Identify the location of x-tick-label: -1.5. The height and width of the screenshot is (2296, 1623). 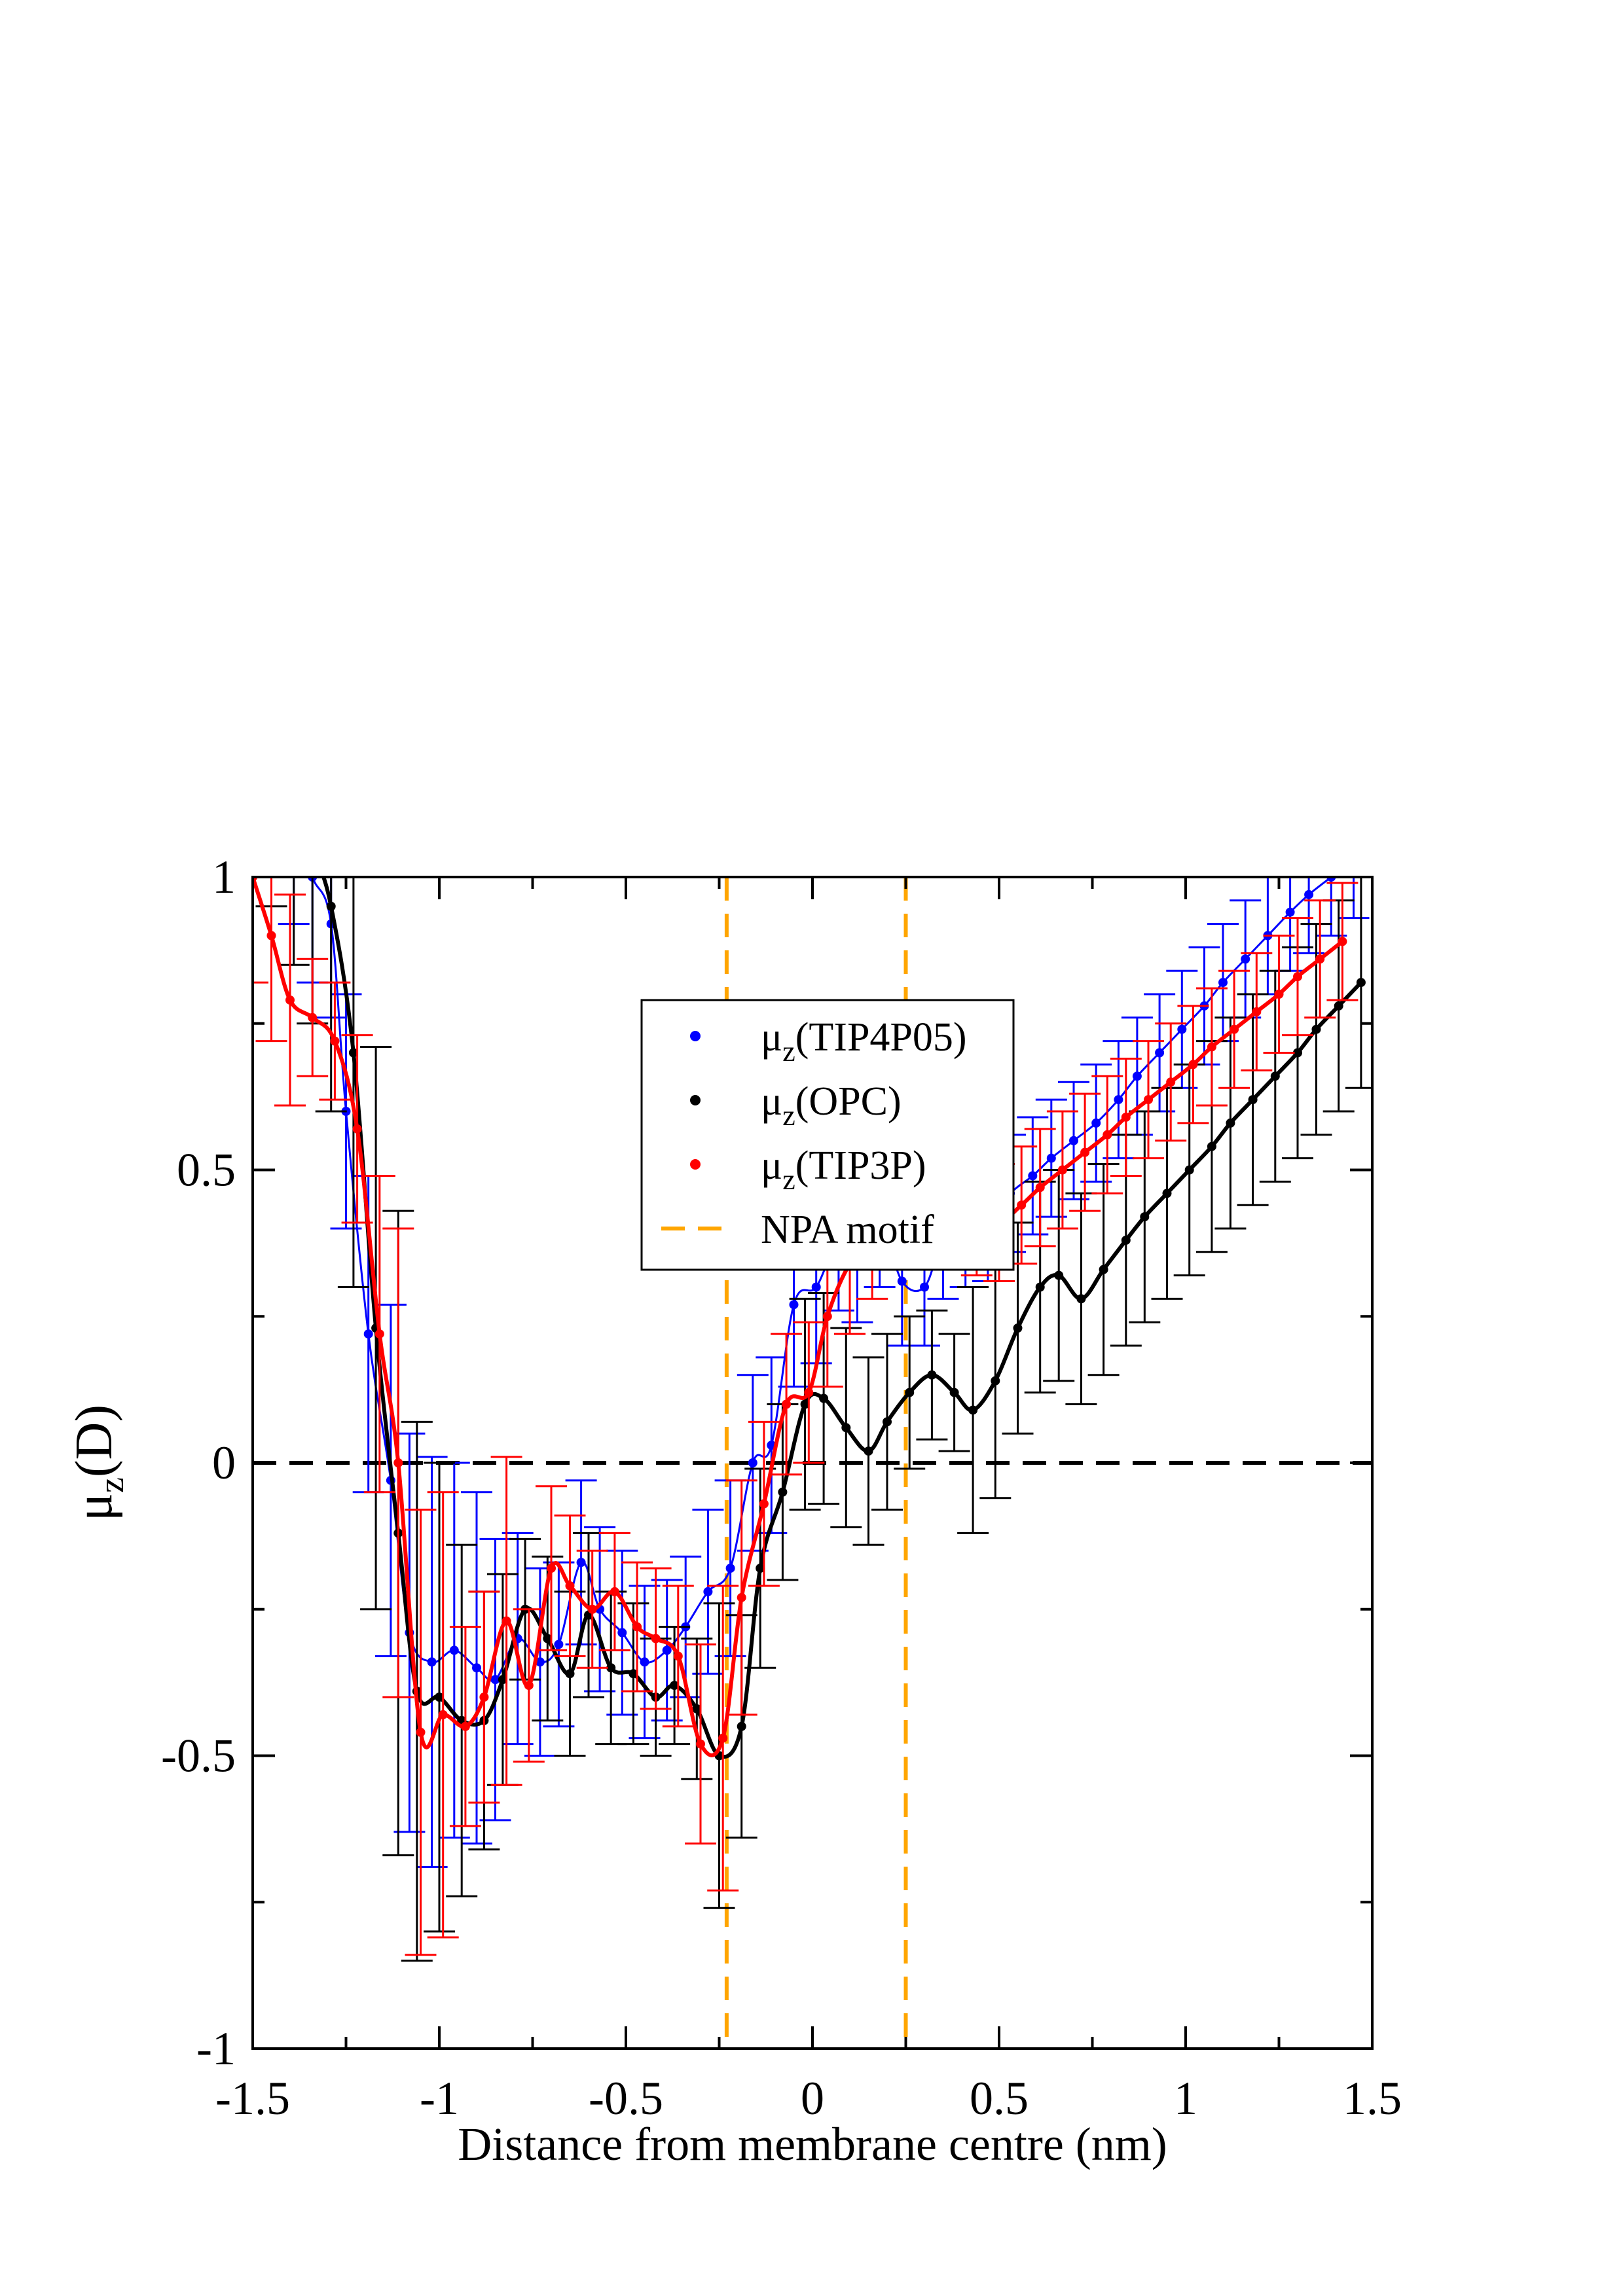
(252, 2098).